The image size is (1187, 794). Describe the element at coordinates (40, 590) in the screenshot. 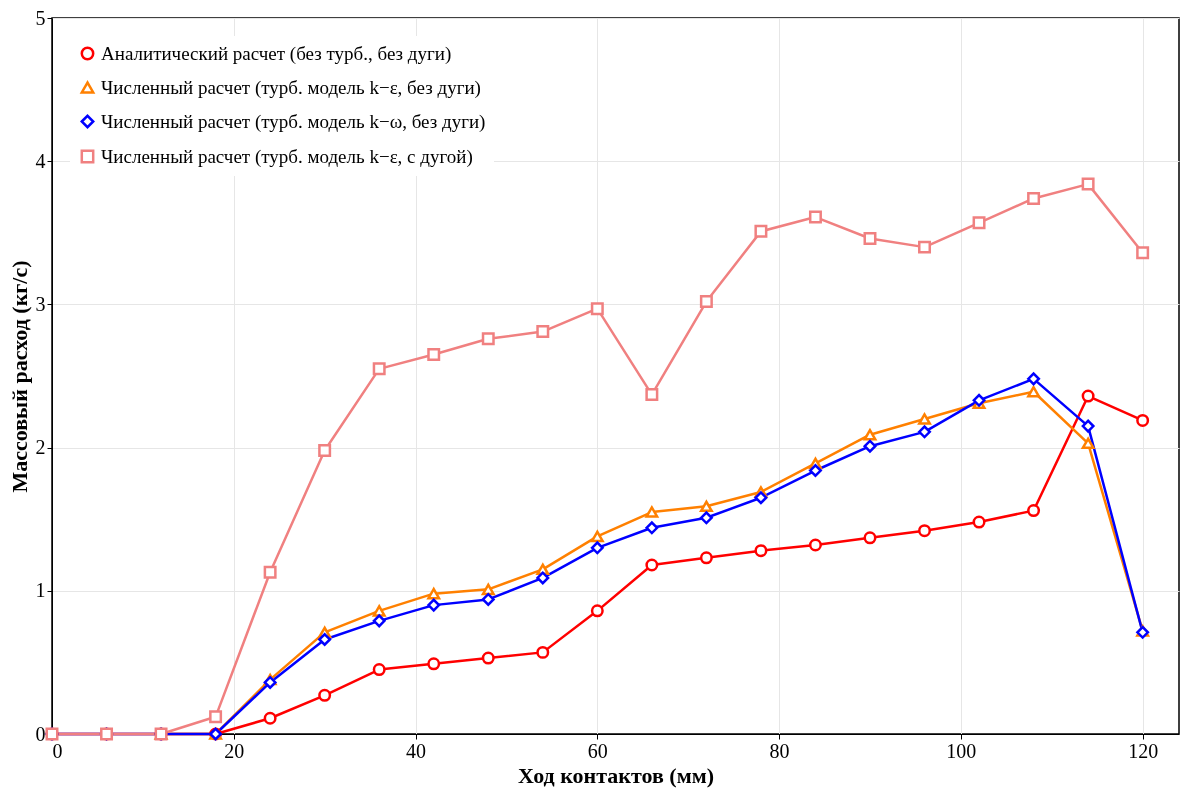

I see `y-tick-label: 1` at that location.